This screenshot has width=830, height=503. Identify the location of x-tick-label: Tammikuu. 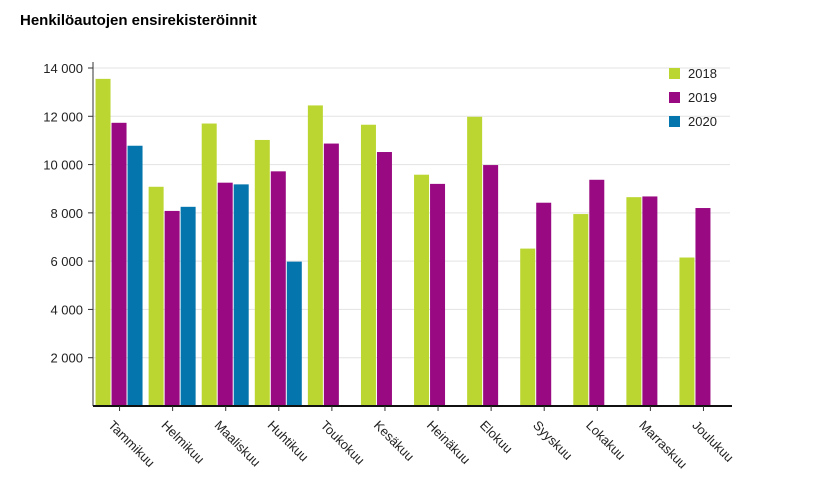
(131, 444).